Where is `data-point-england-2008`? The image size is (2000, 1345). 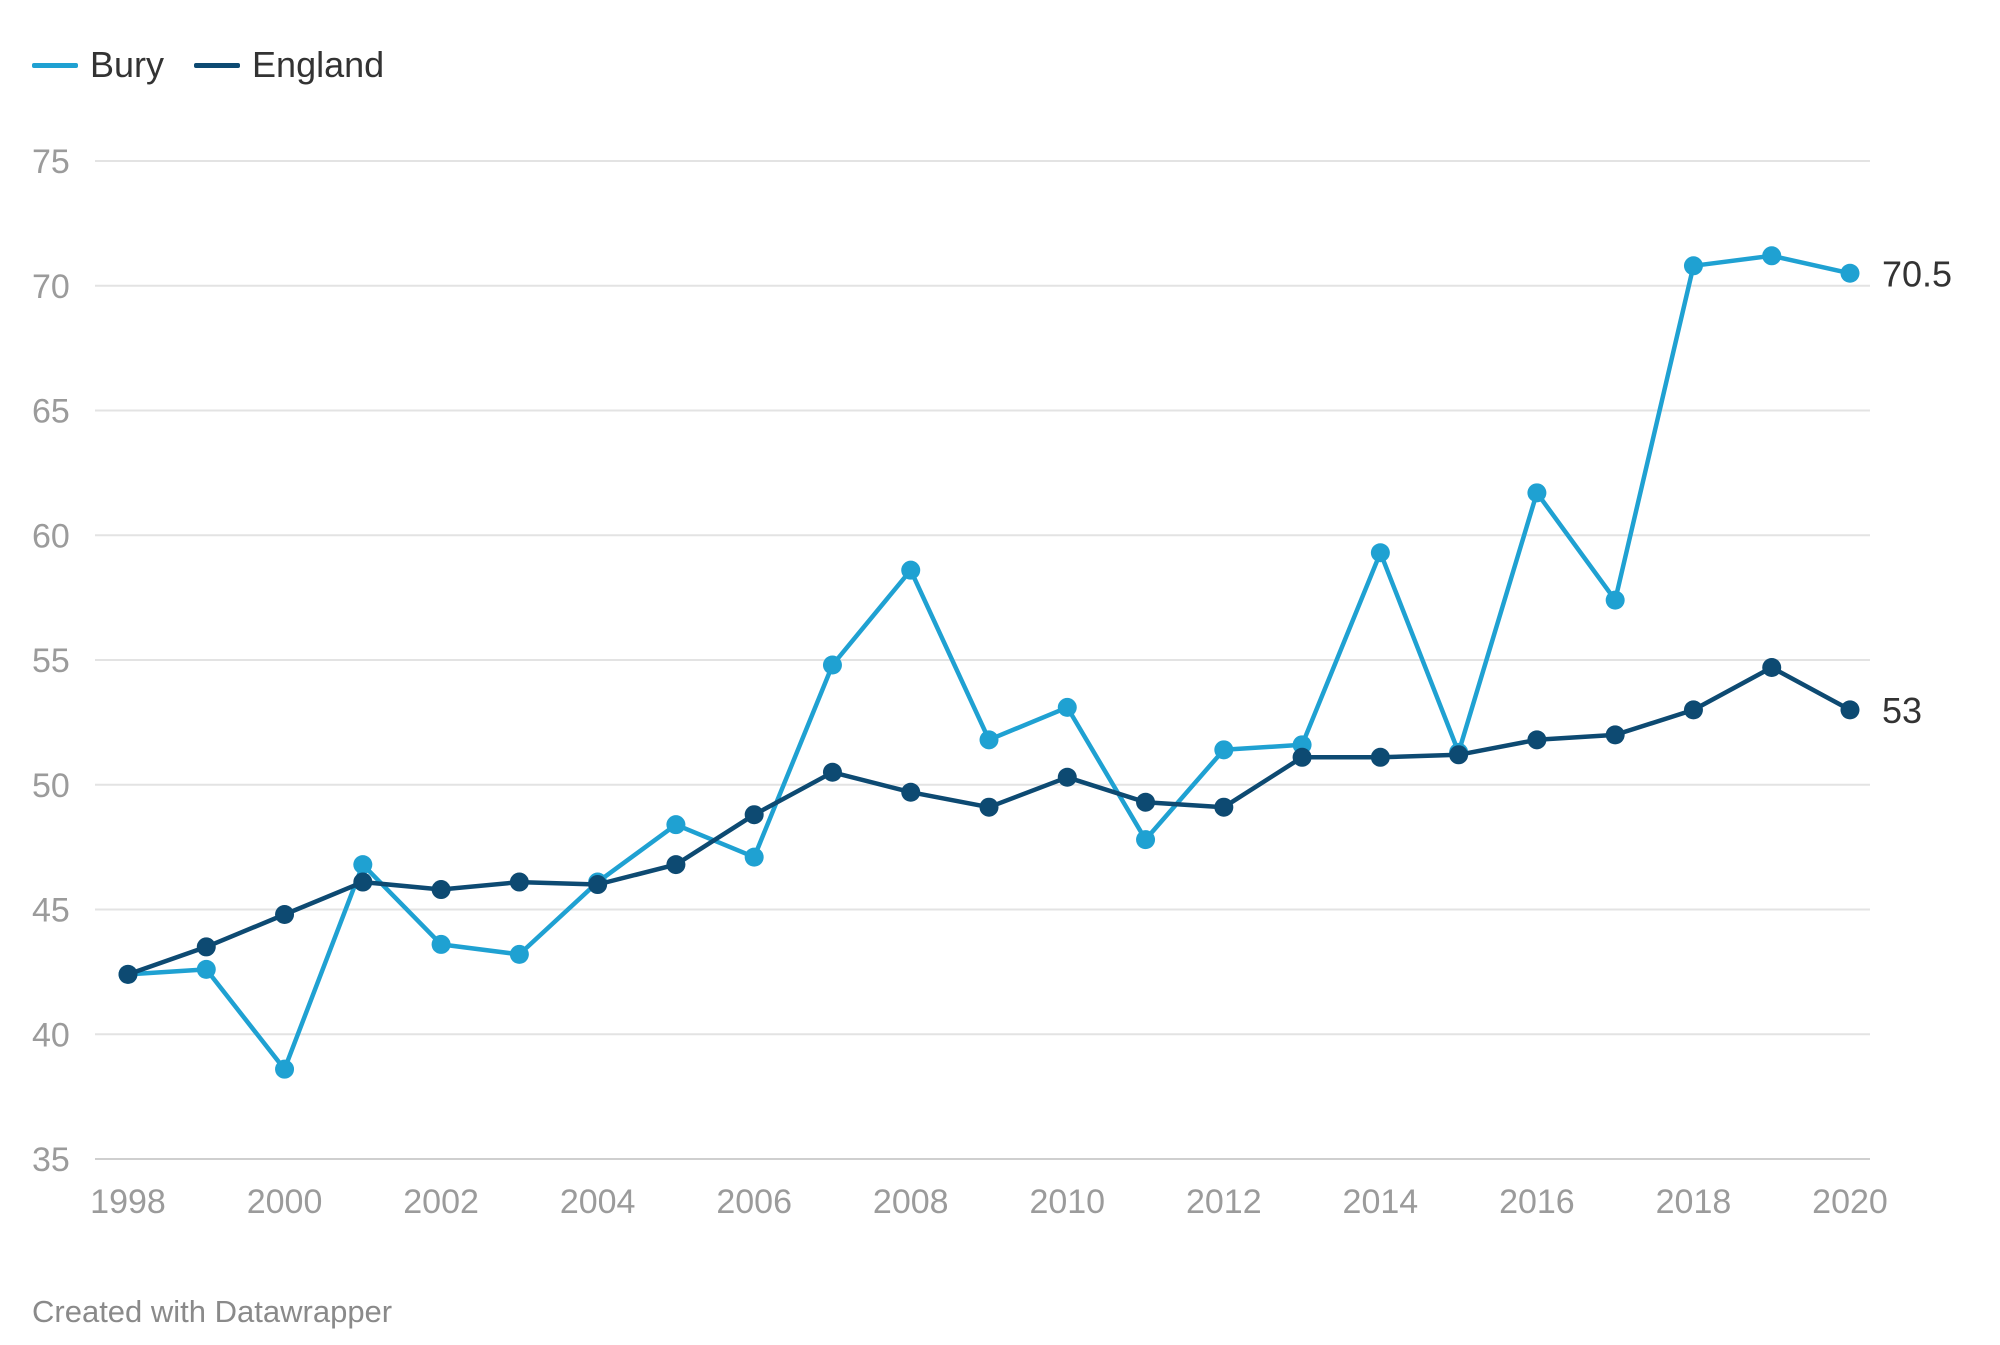 data-point-england-2008 is located at coordinates (911, 792).